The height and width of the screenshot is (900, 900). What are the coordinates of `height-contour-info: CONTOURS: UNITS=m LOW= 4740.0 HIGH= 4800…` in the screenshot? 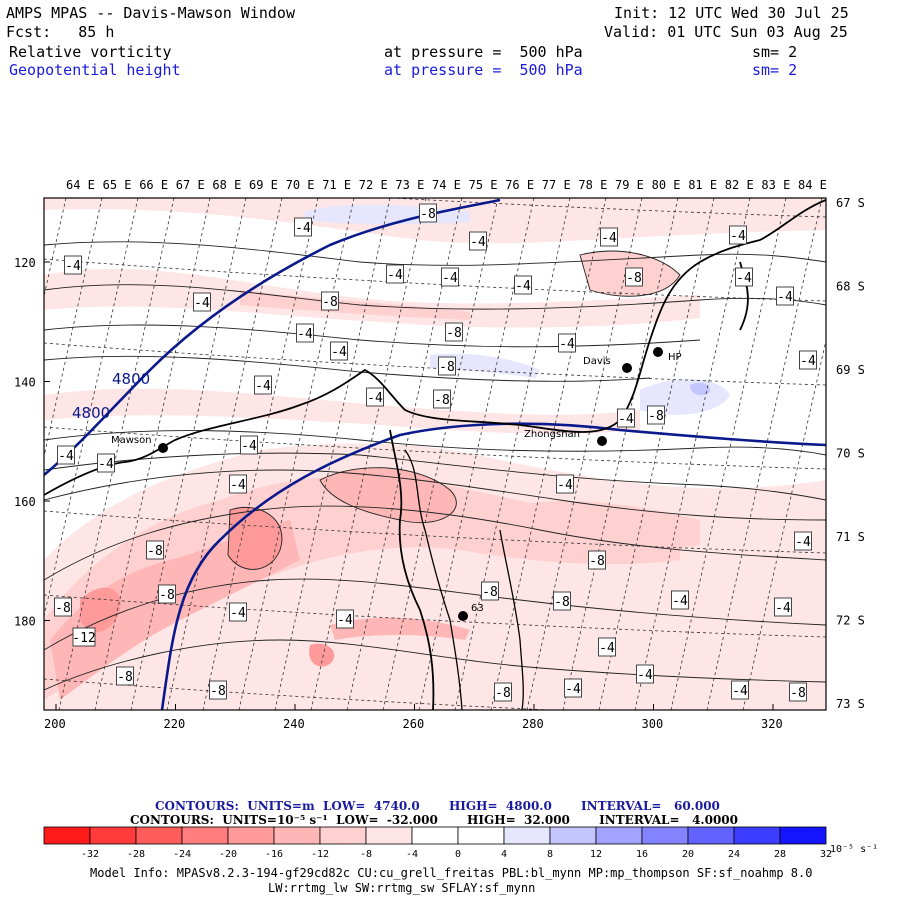 It's located at (437, 806).